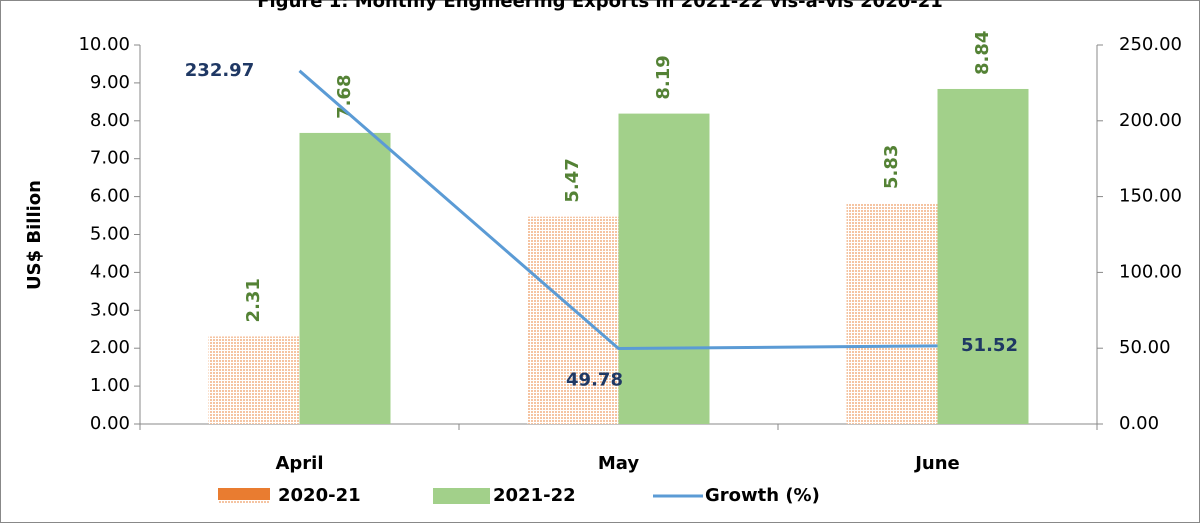 The image size is (1200, 523). What do you see at coordinates (110, 423) in the screenshot?
I see `y-tick-label: 0.00` at bounding box center [110, 423].